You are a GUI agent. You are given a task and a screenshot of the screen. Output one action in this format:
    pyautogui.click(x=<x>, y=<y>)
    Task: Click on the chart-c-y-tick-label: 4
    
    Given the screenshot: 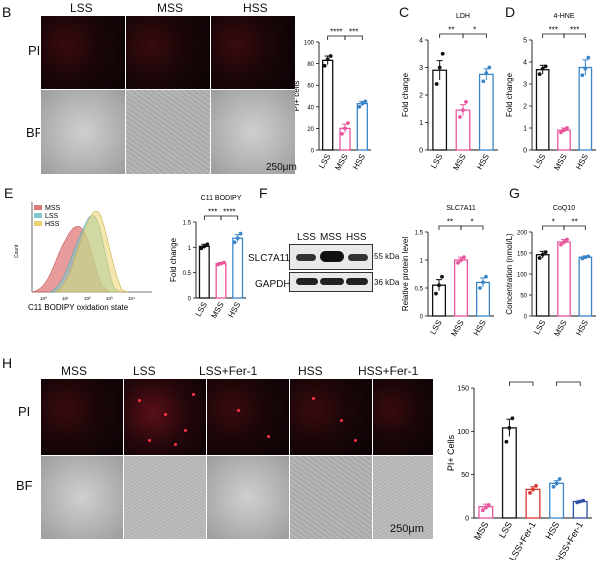 What is the action you would take?
    pyautogui.click(x=421, y=41)
    